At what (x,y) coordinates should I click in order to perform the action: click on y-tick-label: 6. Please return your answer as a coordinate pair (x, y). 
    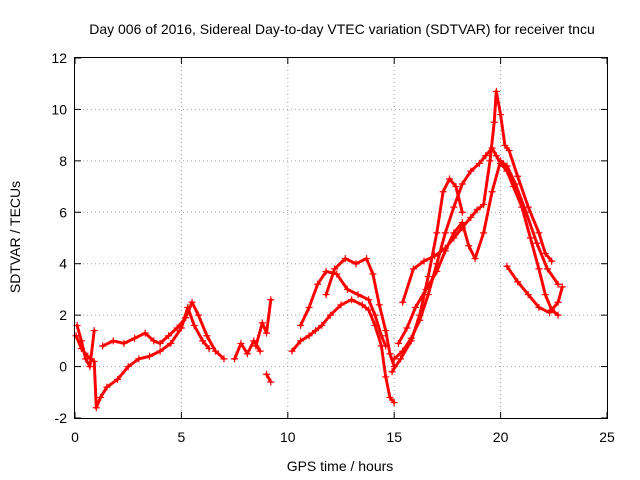
    Looking at the image, I should click on (63, 212).